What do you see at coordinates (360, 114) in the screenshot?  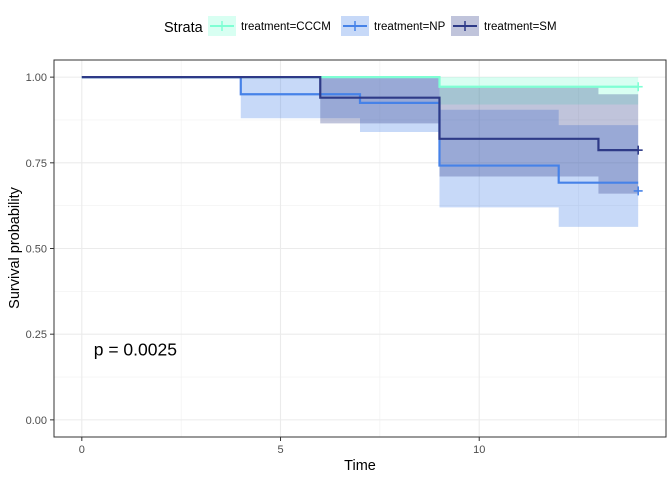 I see `survival-curve-treatment-sm` at bounding box center [360, 114].